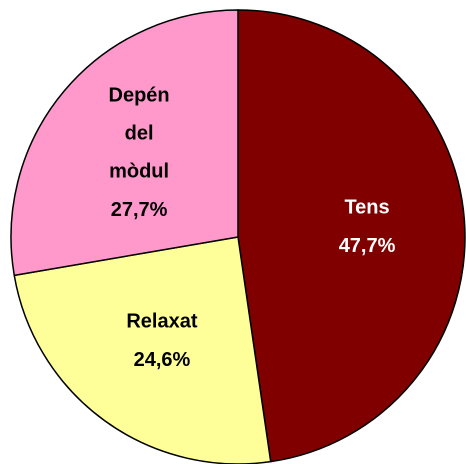 The width and height of the screenshot is (466, 464). I want to click on slice-label: Depén del mòdul, so click(139, 134).